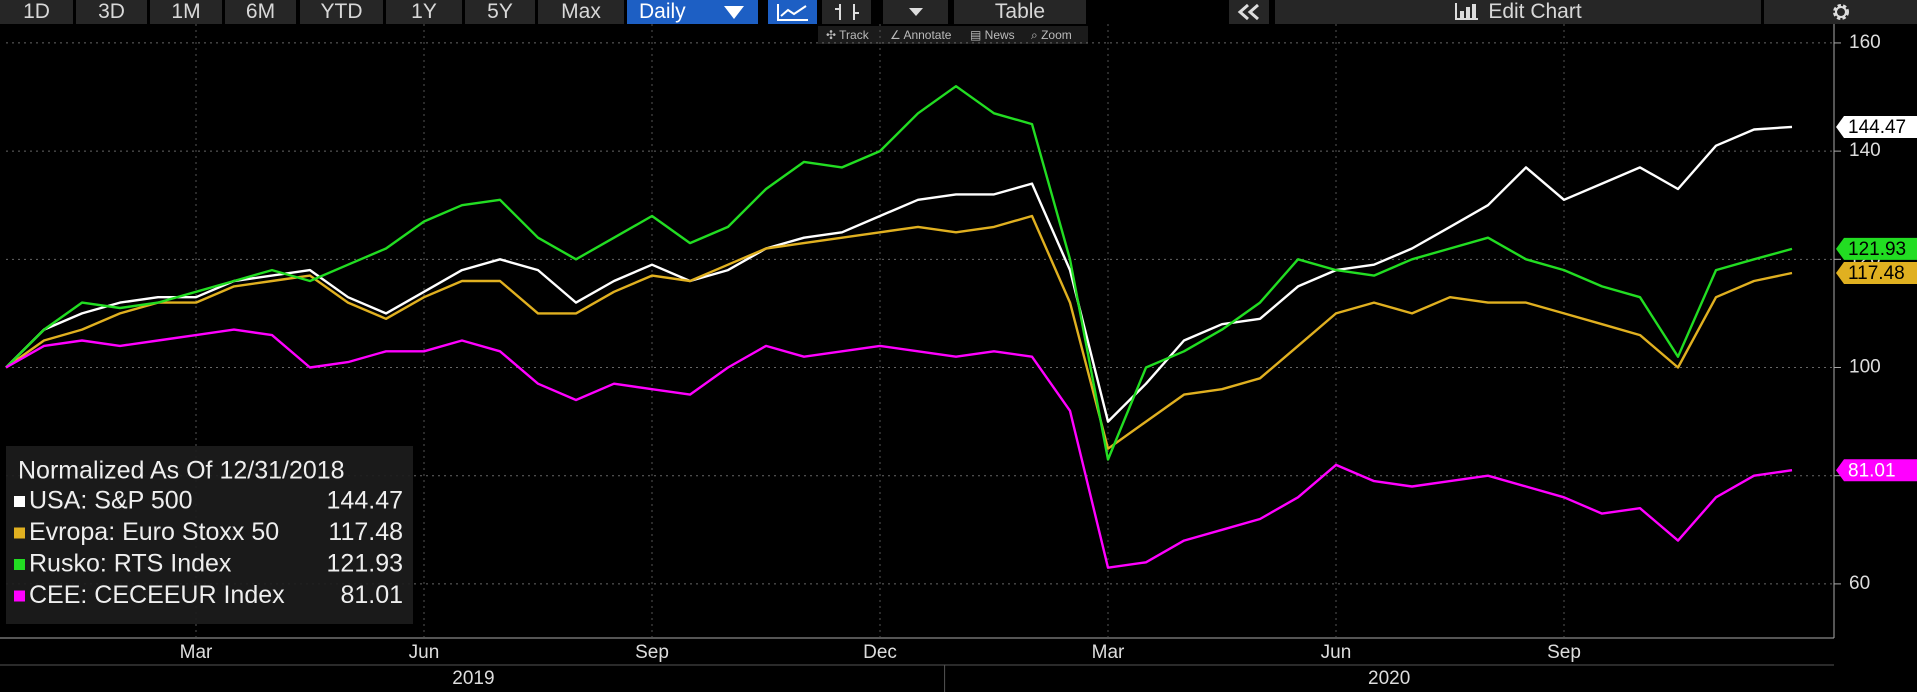 The image size is (1917, 692). I want to click on y-tick-label: 80, so click(1859, 475).